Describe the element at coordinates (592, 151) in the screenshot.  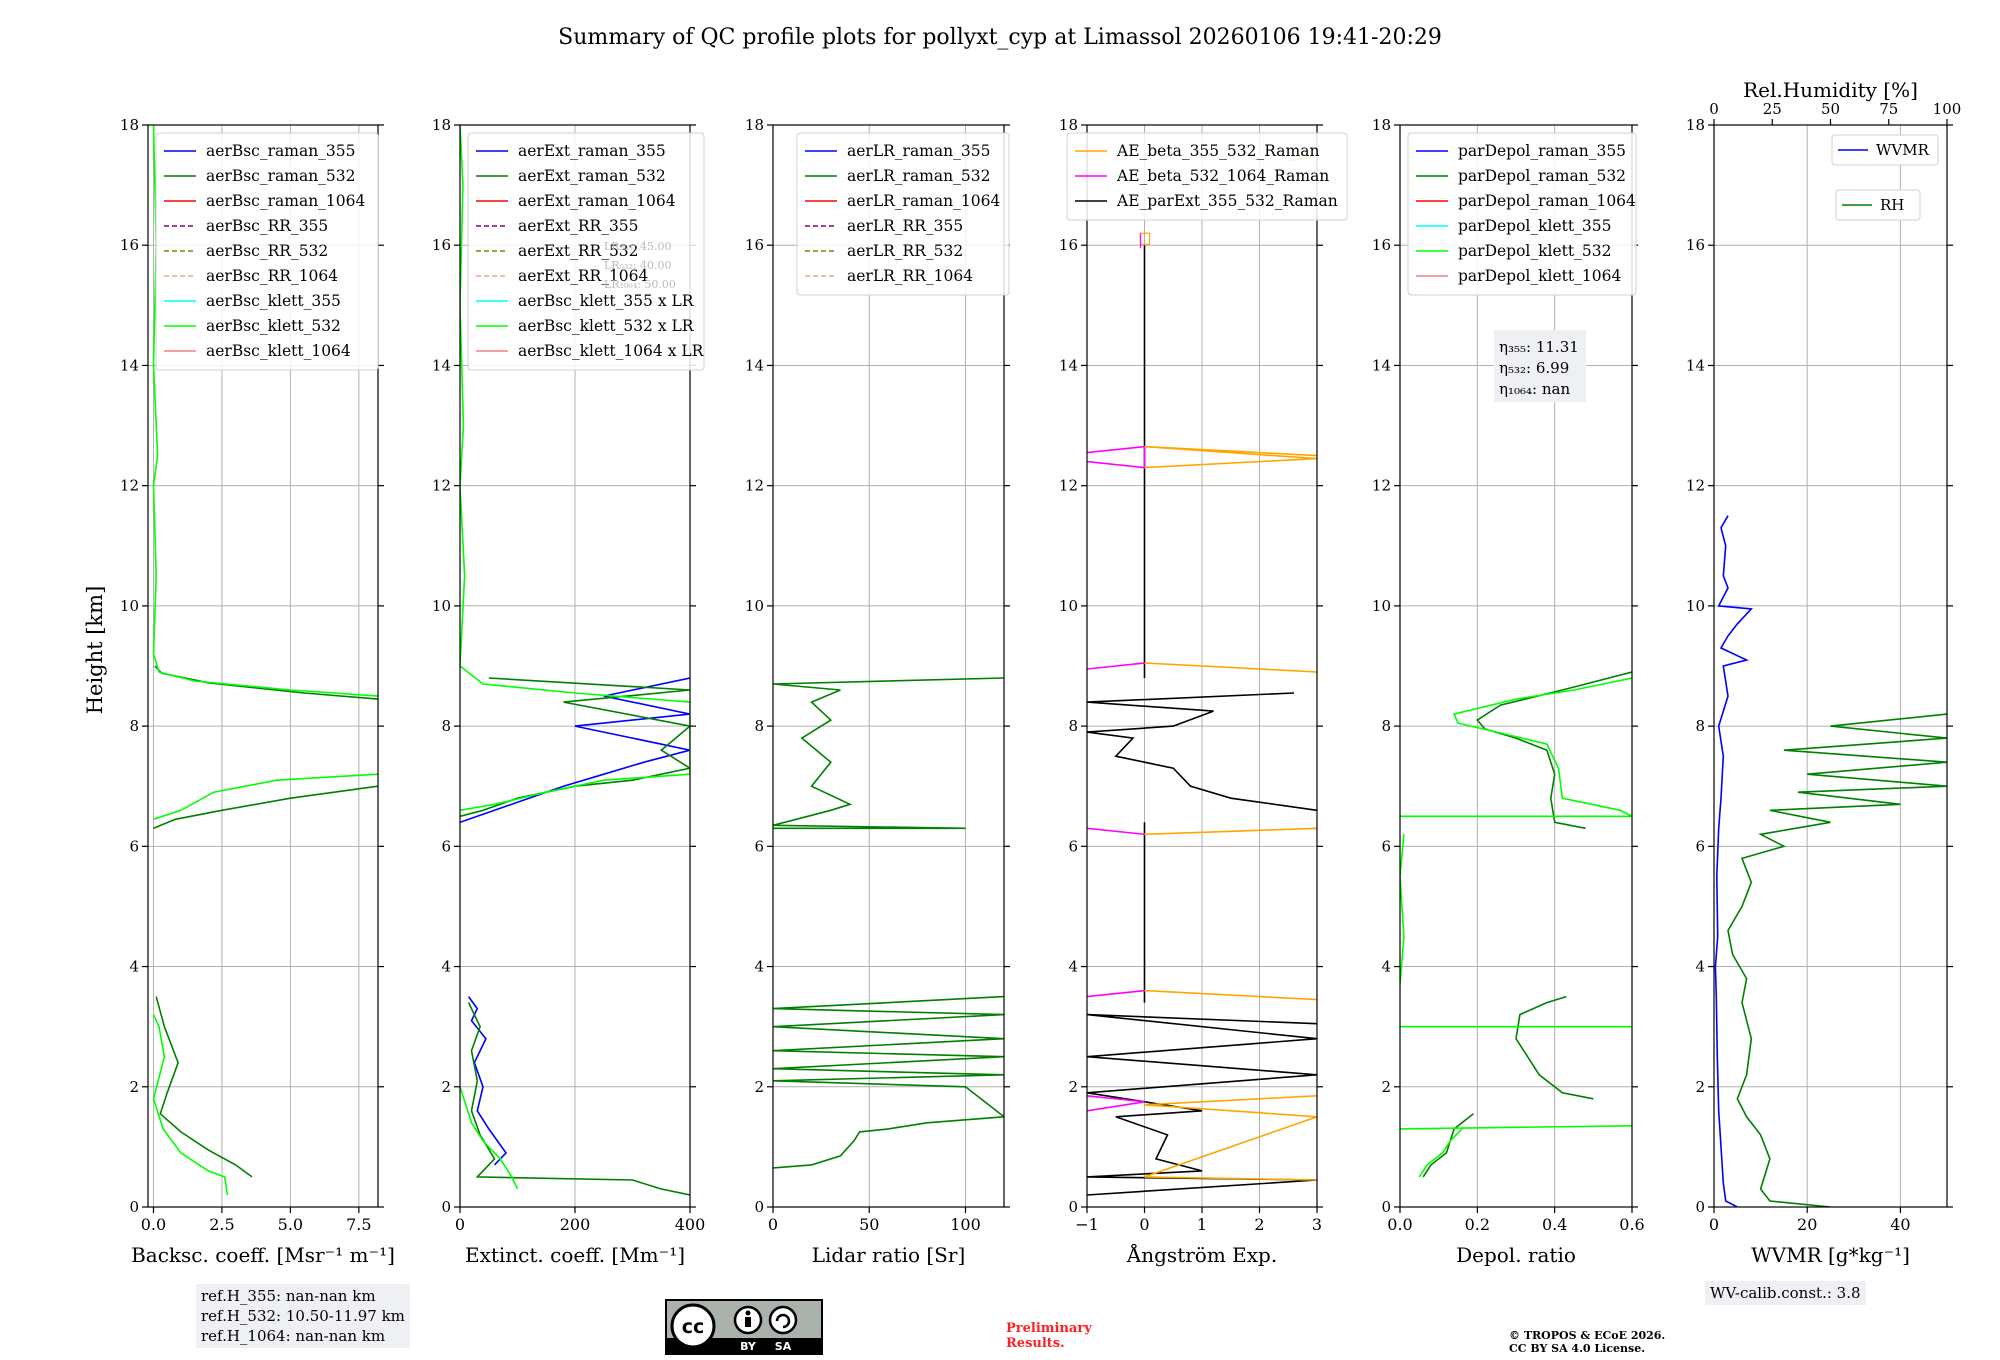
I see `legend-label: aerExt_raman_355` at that location.